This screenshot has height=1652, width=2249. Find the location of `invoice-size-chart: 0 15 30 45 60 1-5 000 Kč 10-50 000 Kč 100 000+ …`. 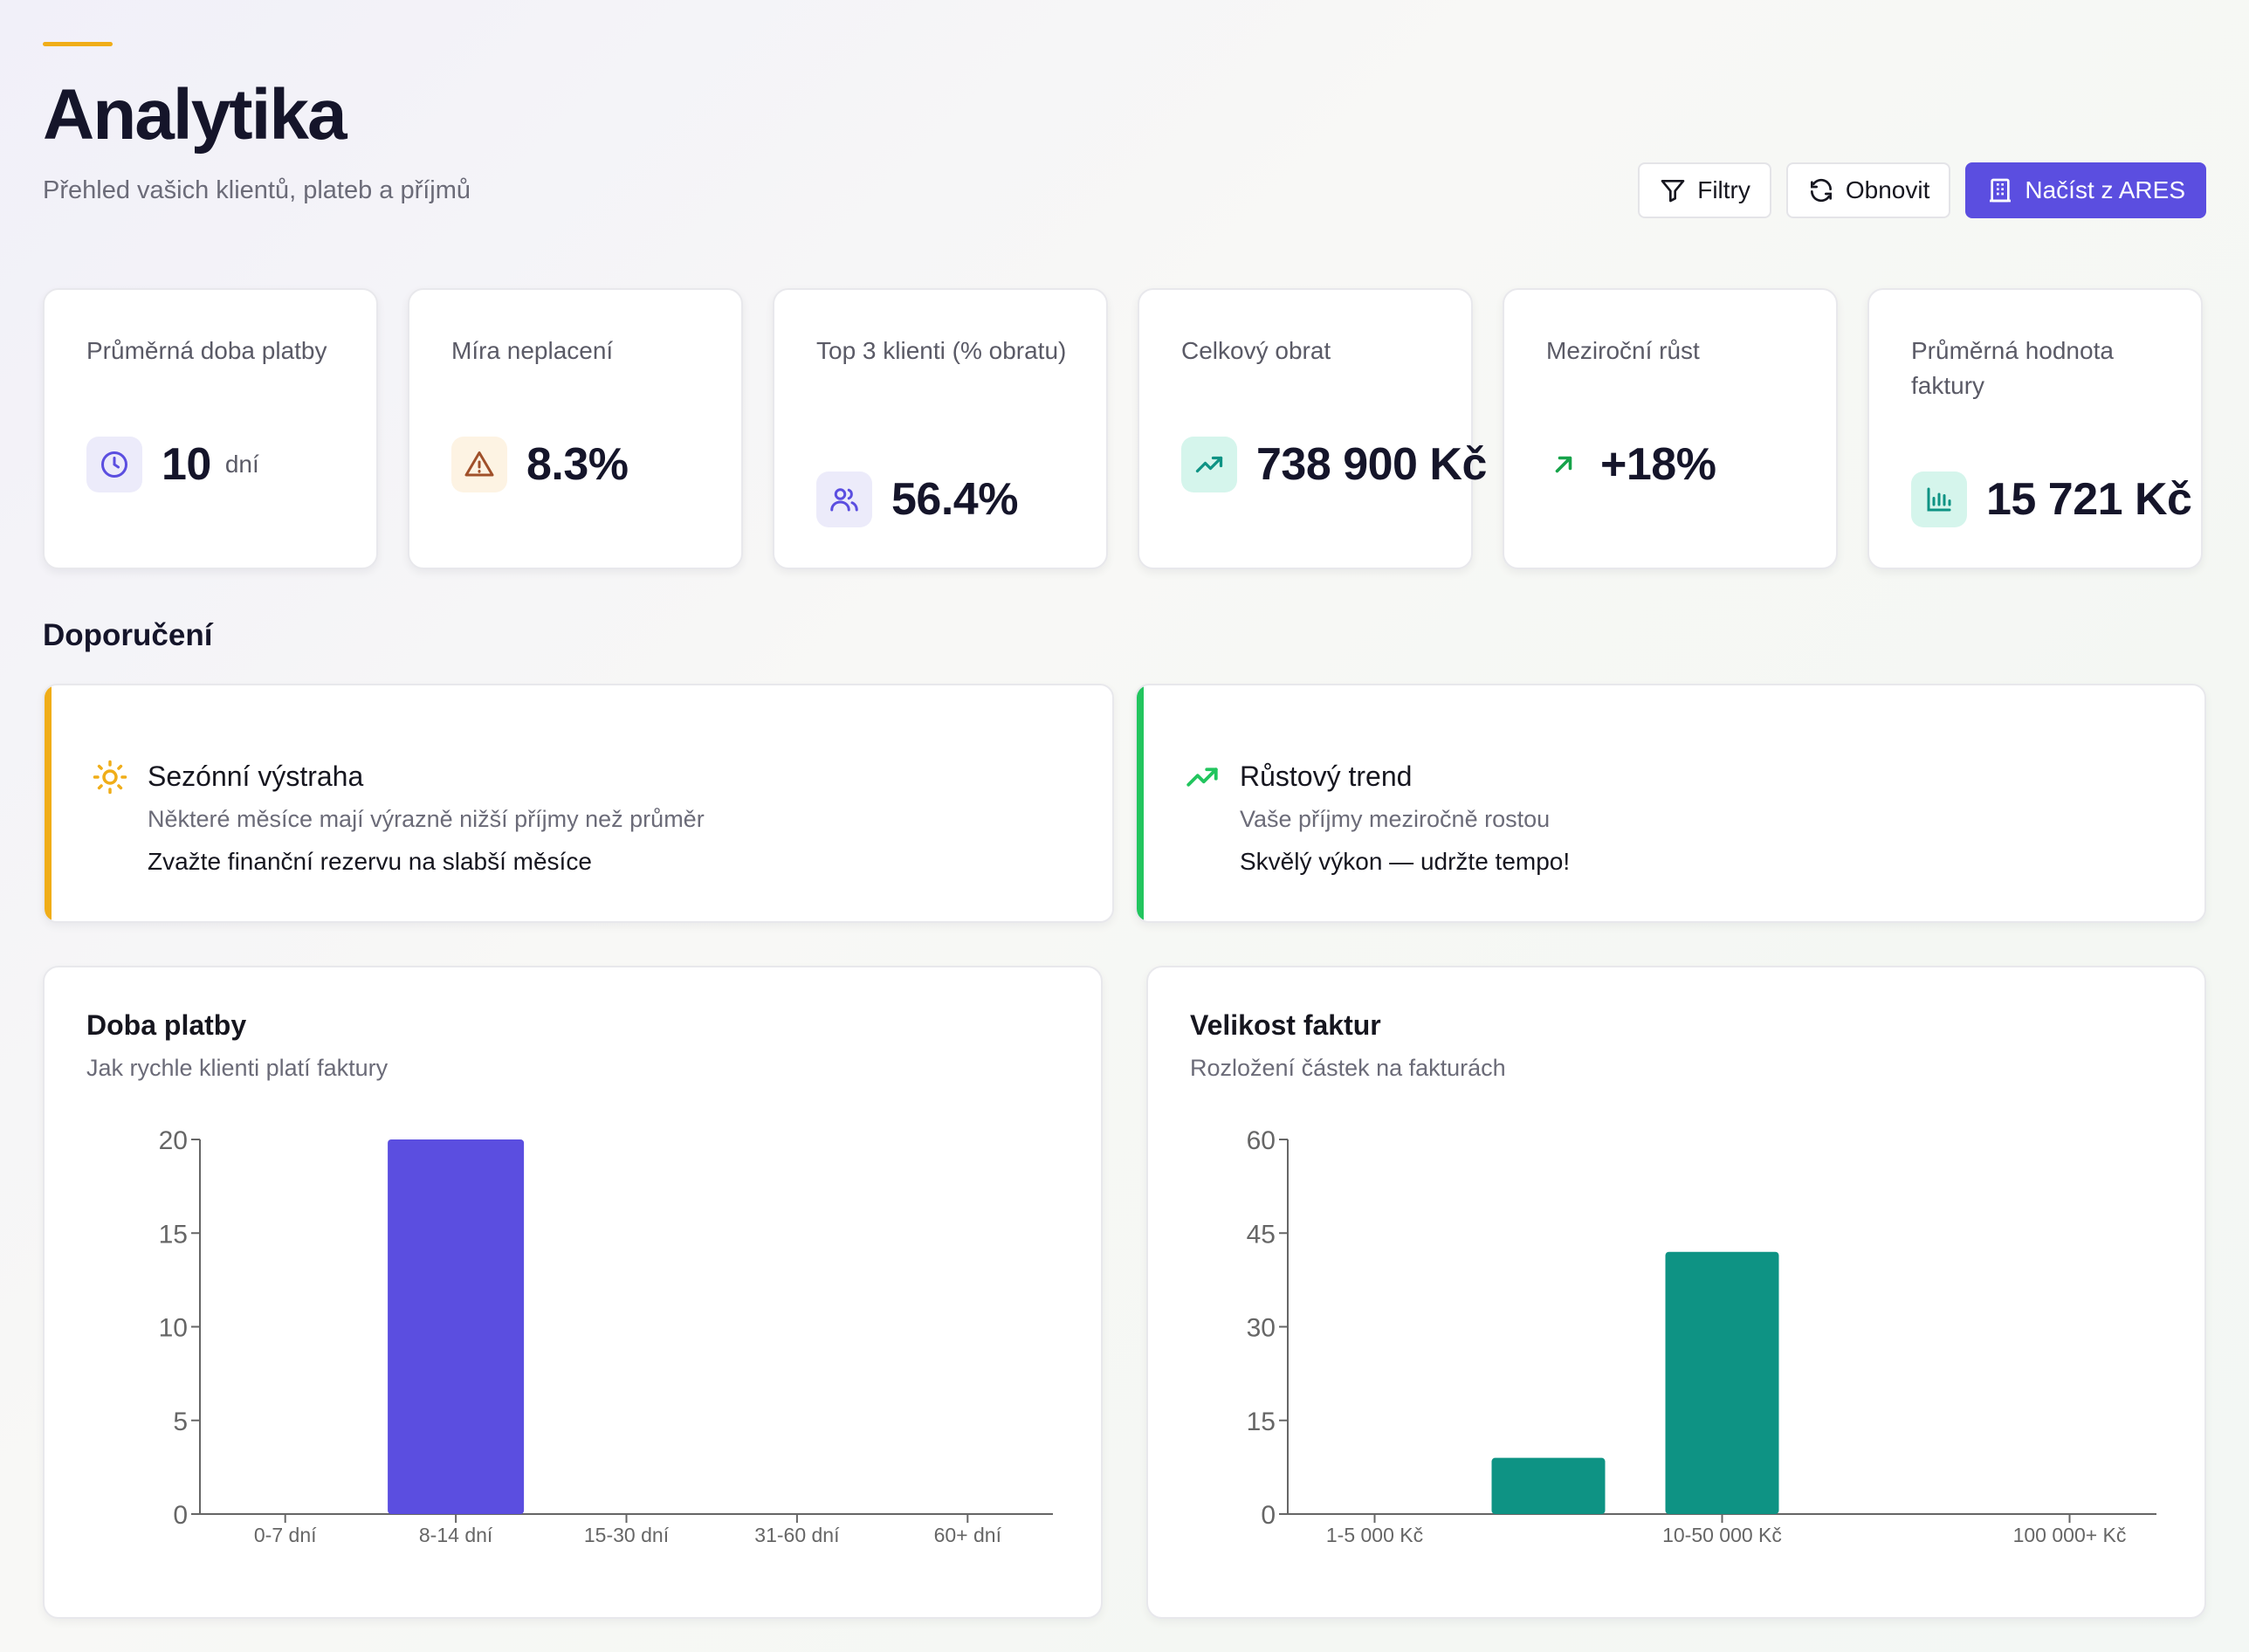

invoice-size-chart: 0 15 30 45 60 1-5 000 Kč 10-50 000 Kč 100 000+ … is located at coordinates (1702, 1336).